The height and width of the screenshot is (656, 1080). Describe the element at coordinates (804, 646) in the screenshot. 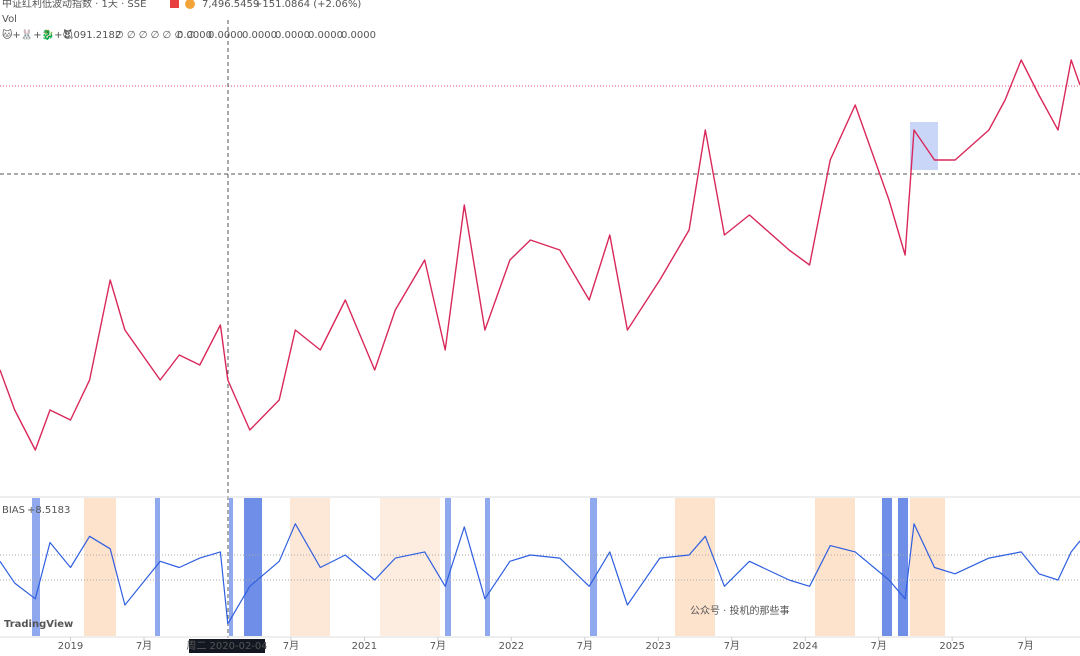

I see `x-tick-label: 2024` at that location.